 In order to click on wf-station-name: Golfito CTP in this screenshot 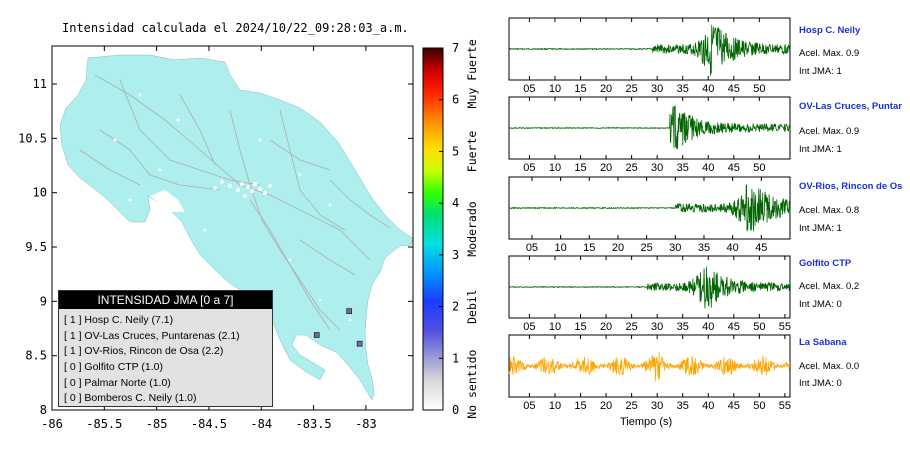, I will do `click(825, 263)`.